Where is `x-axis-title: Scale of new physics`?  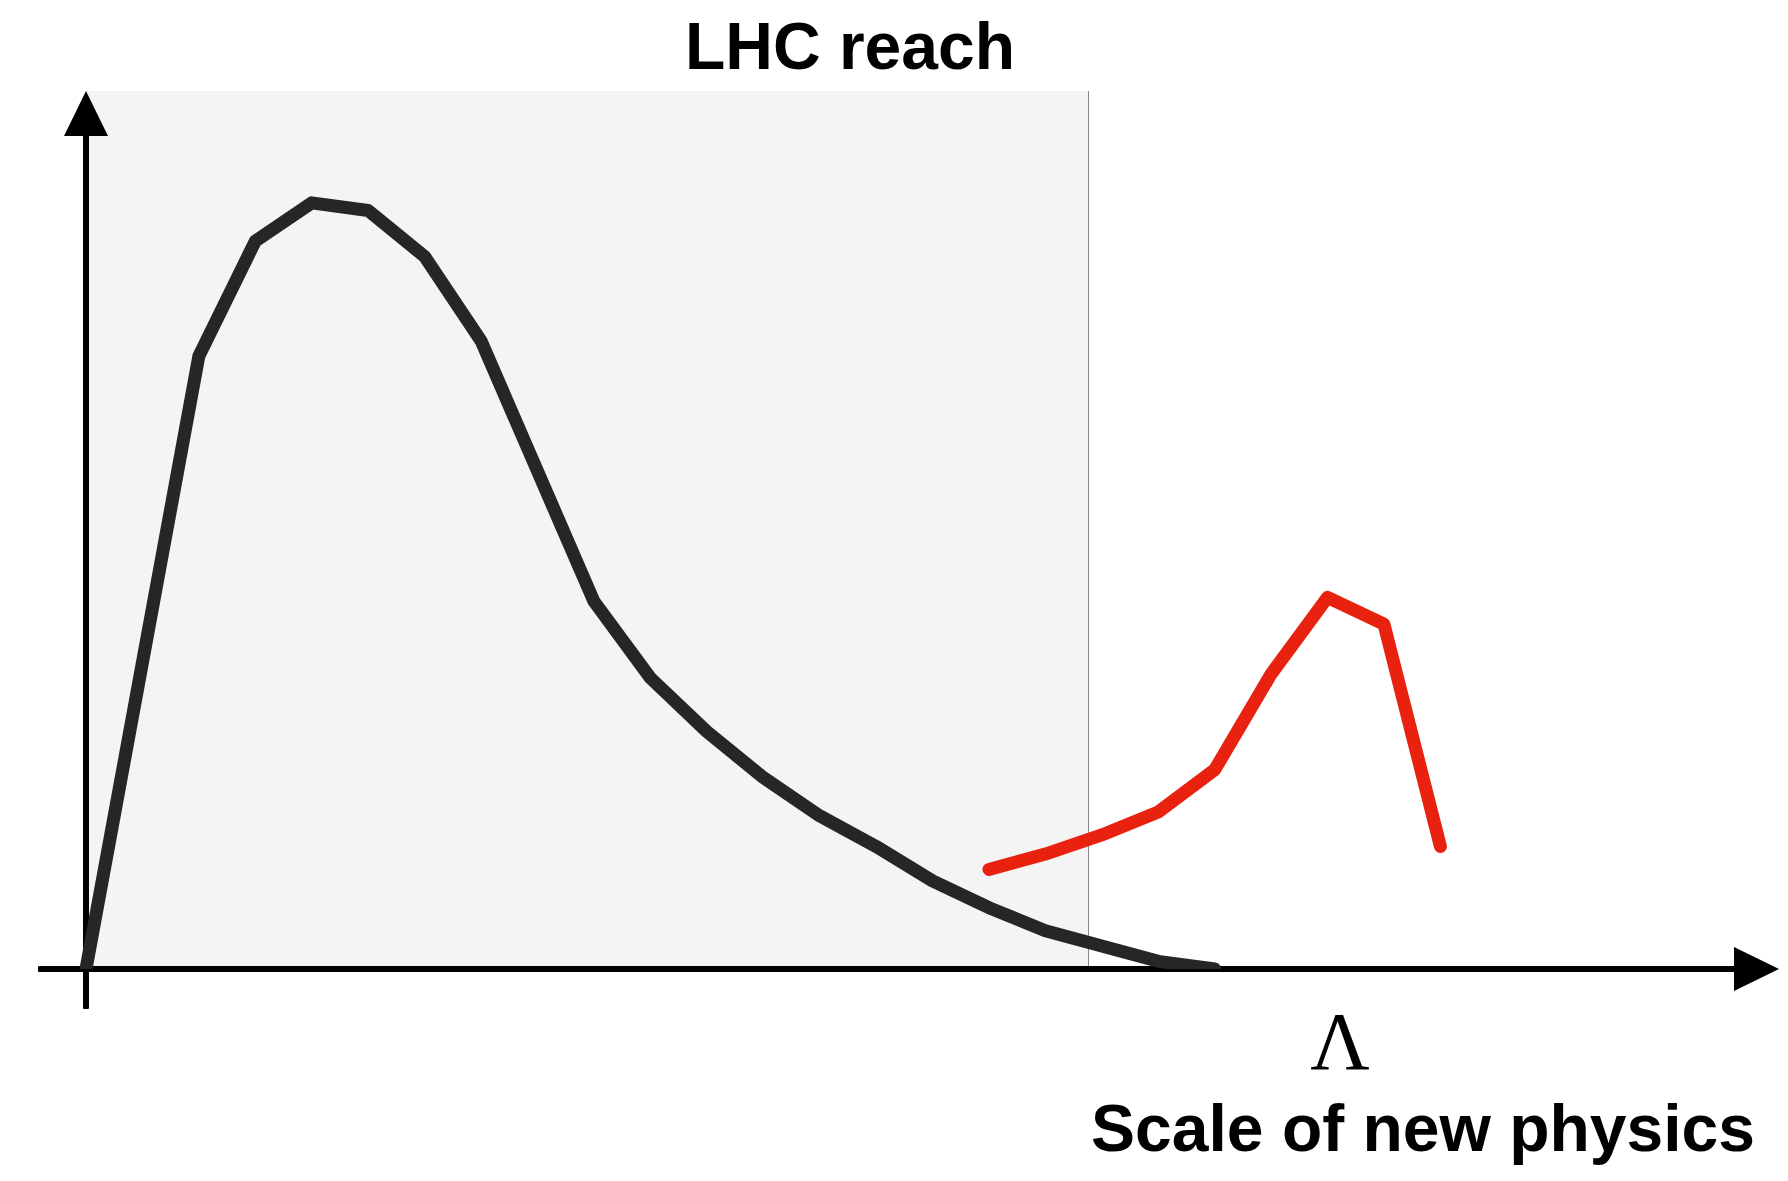 x-axis-title: Scale of new physics is located at coordinates (1423, 1128).